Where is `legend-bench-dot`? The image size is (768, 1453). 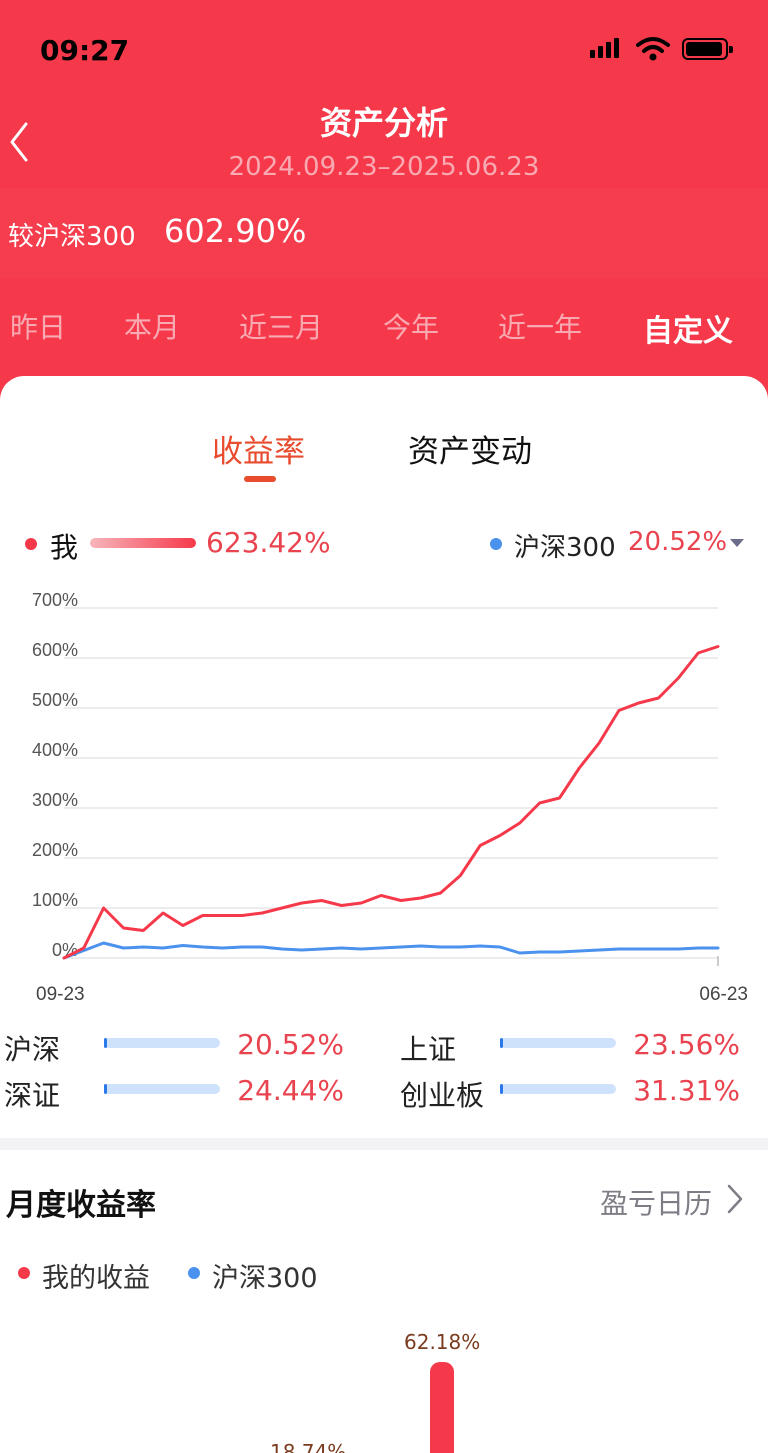 legend-bench-dot is located at coordinates (496, 544).